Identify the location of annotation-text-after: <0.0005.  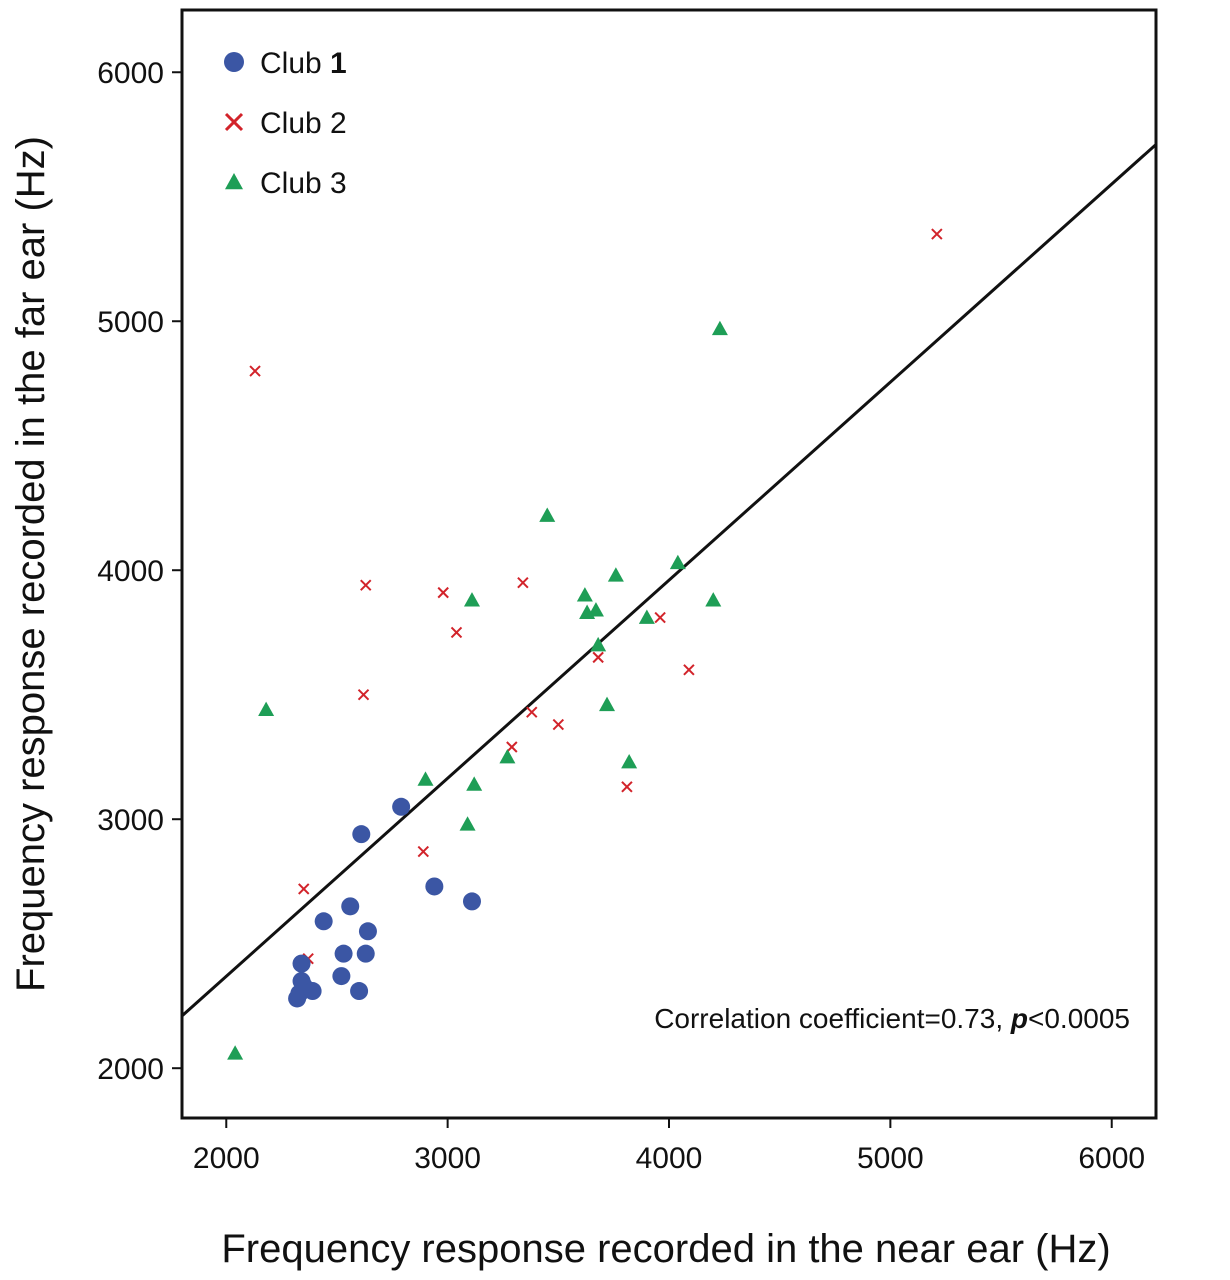
(1079, 1018).